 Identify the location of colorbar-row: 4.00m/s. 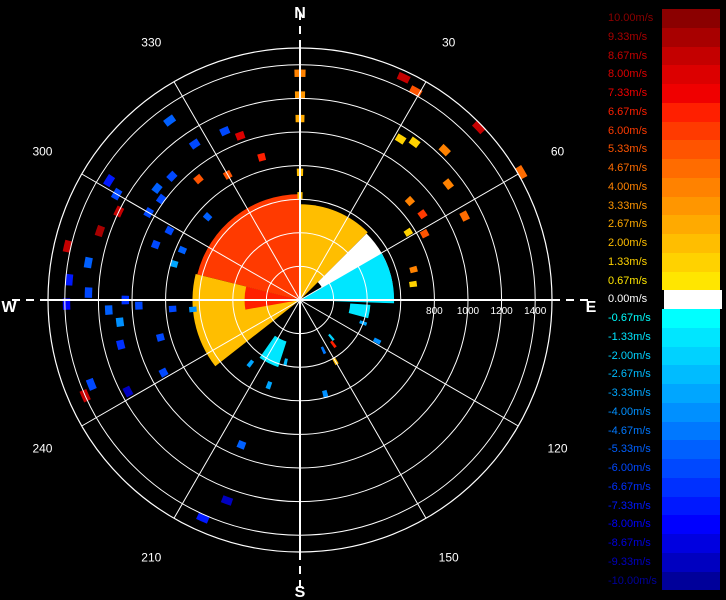
(663, 187).